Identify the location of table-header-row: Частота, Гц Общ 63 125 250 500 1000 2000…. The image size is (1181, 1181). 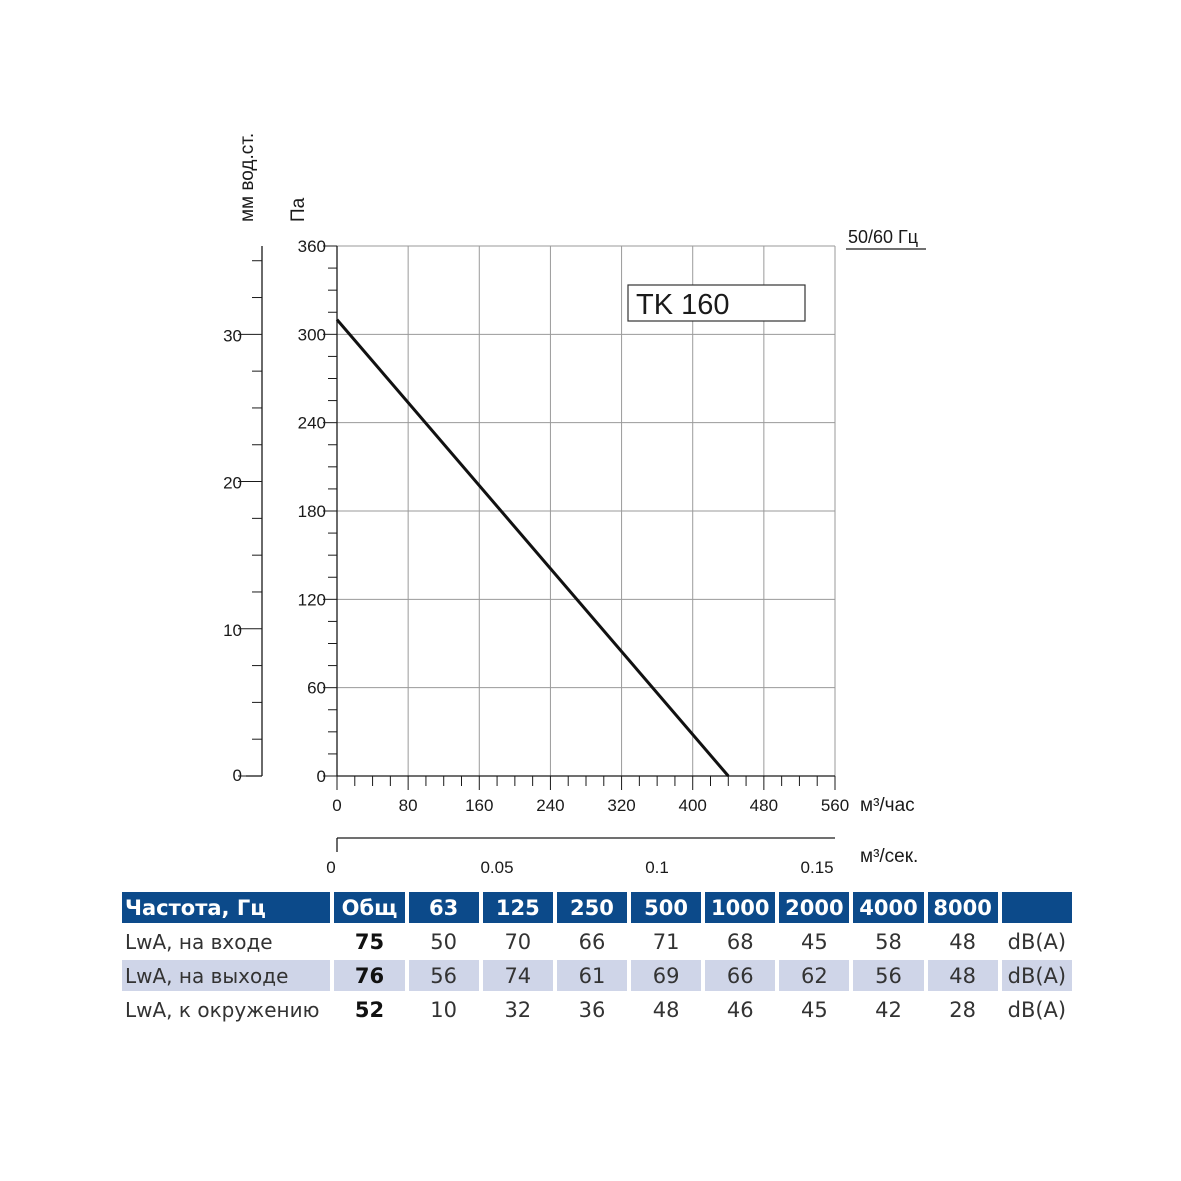
(597, 907).